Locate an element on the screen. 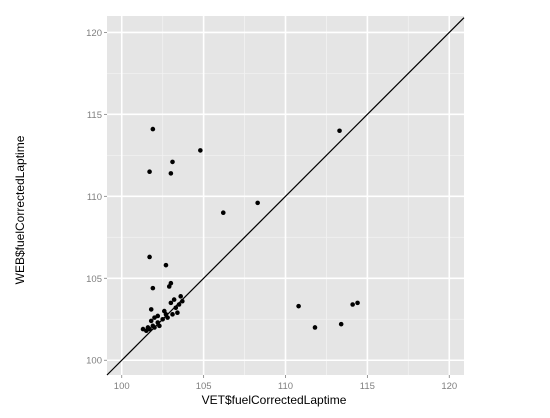 This screenshot has width=550, height=418. y-tick-label: 110 is located at coordinates (94, 197).